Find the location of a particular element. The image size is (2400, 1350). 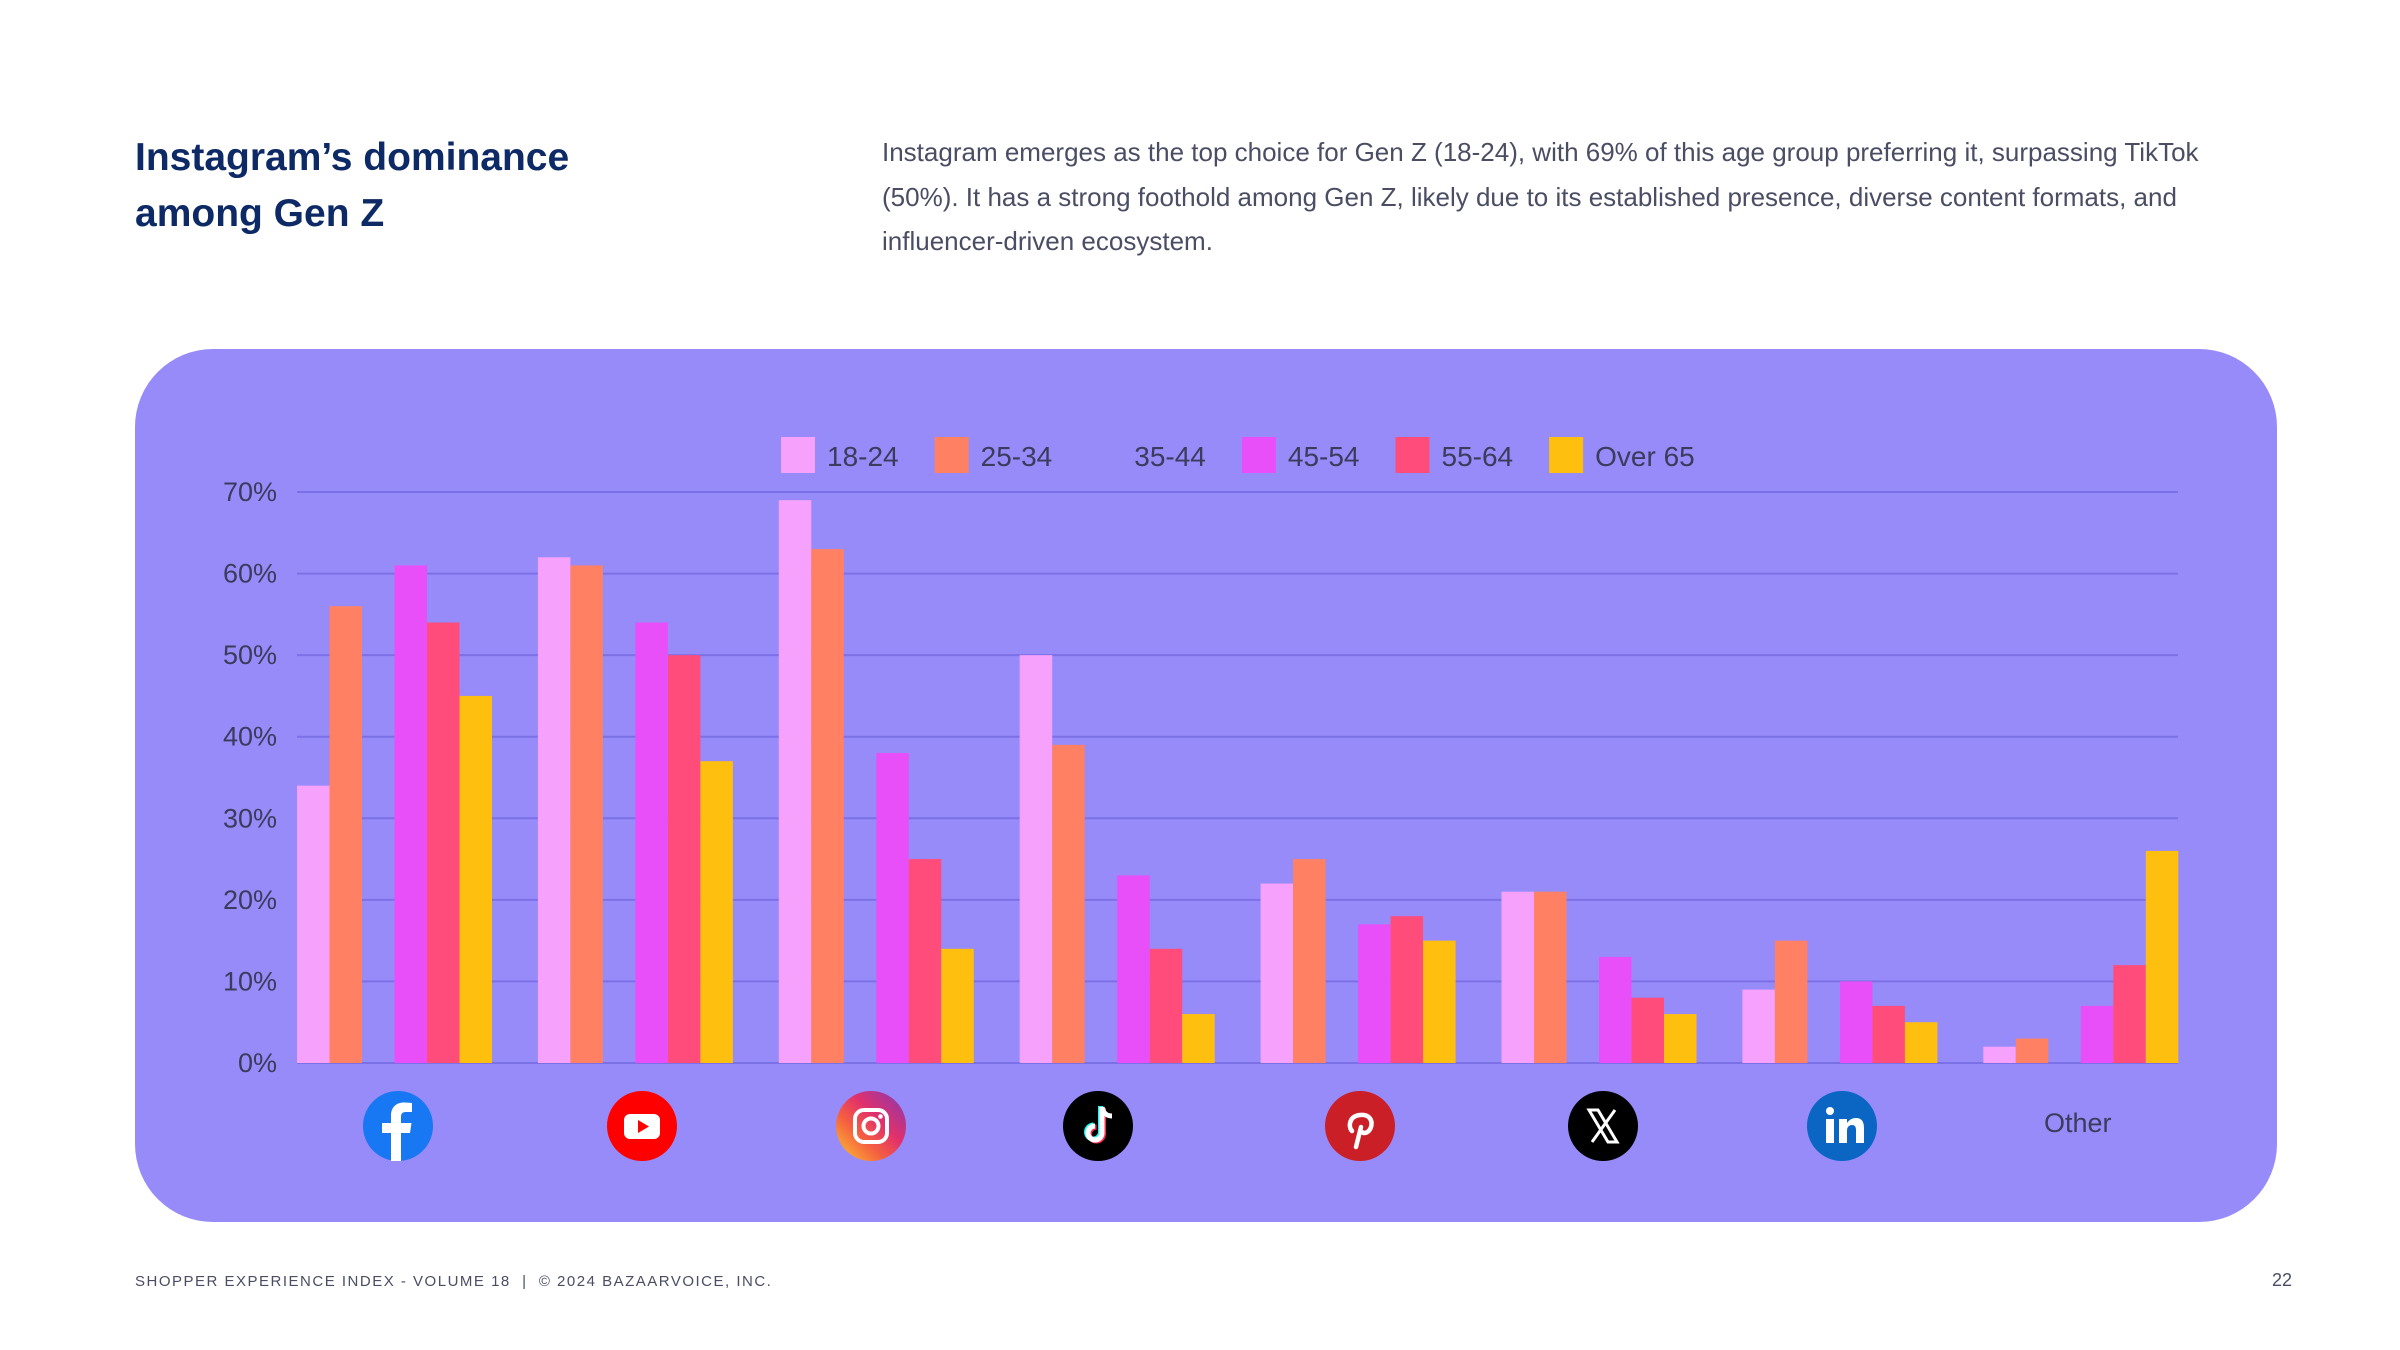

legend-label: 45-54 is located at coordinates (1324, 456).